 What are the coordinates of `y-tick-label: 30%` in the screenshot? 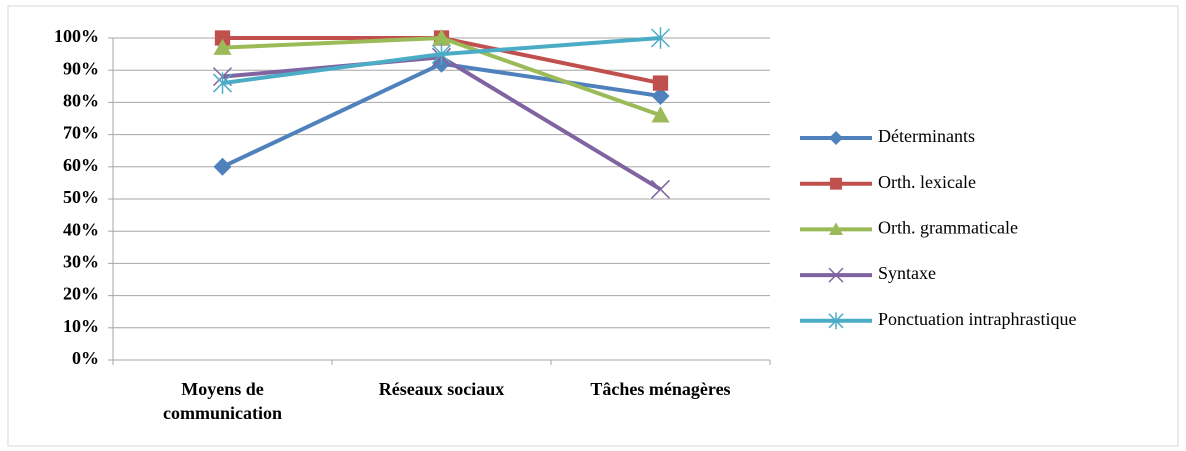 It's located at (81, 262).